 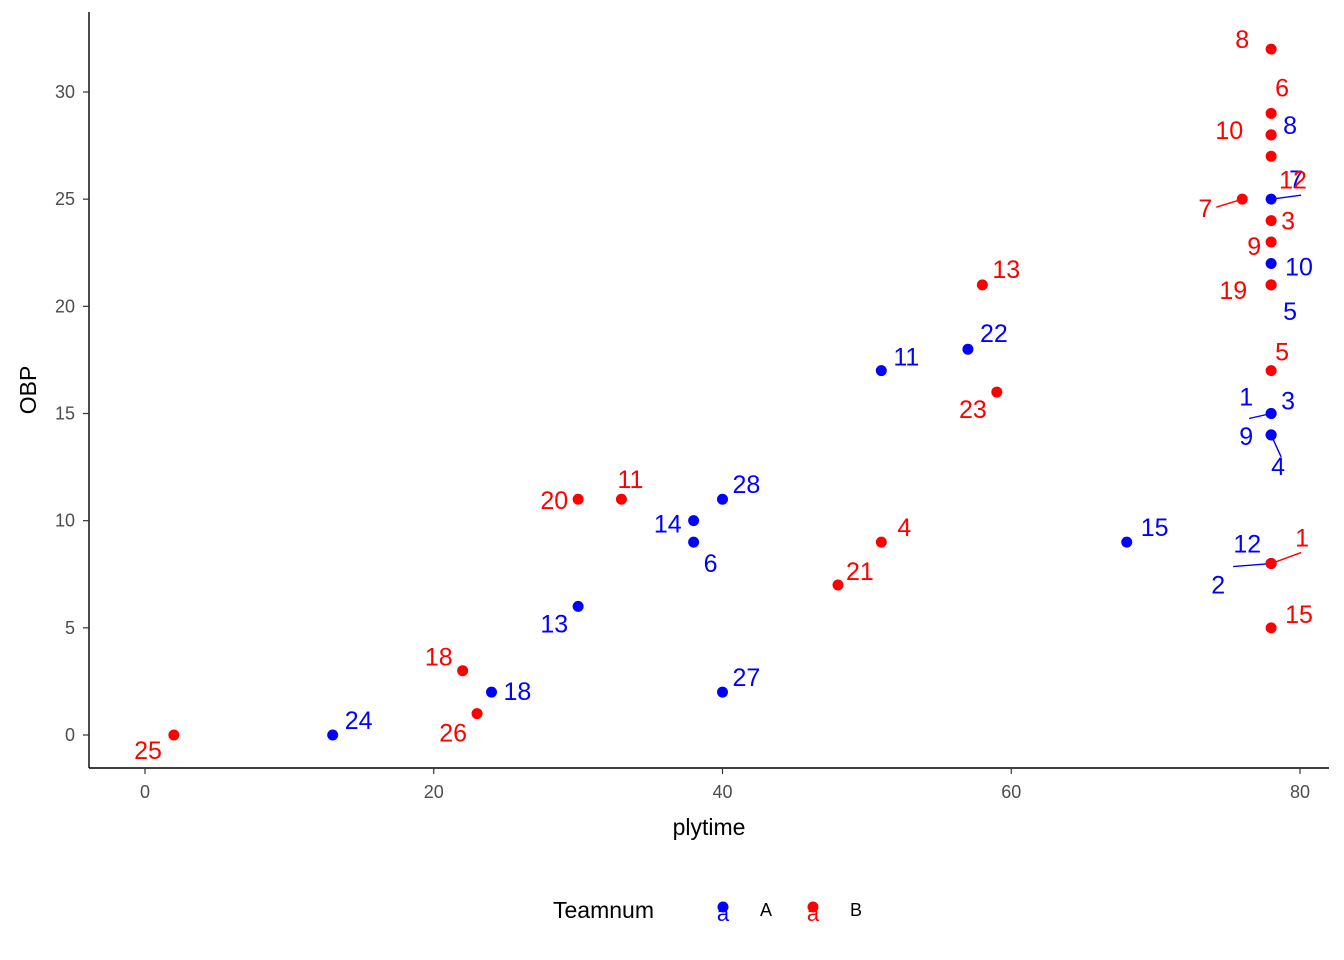 What do you see at coordinates (1282, 88) in the screenshot?
I see `data-label-b: 6` at bounding box center [1282, 88].